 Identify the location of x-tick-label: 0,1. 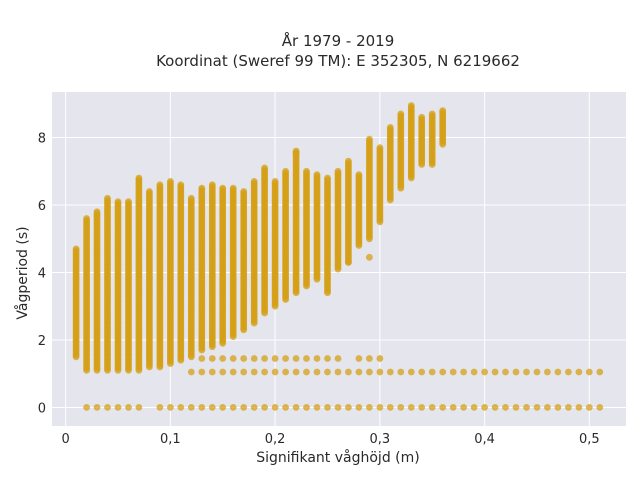
(170, 439).